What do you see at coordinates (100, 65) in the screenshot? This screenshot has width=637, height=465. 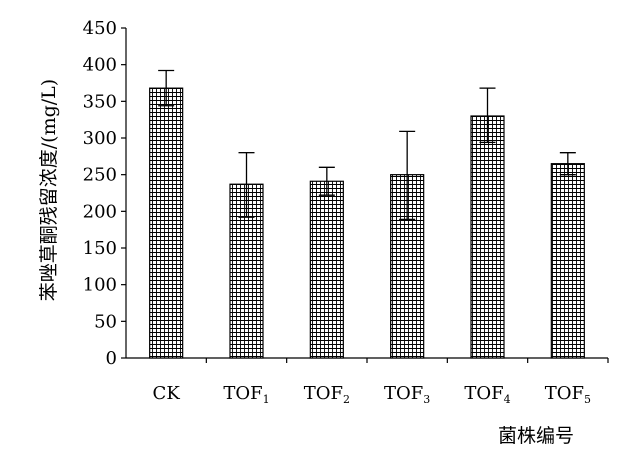 I see `y-tick-label: 400` at bounding box center [100, 65].